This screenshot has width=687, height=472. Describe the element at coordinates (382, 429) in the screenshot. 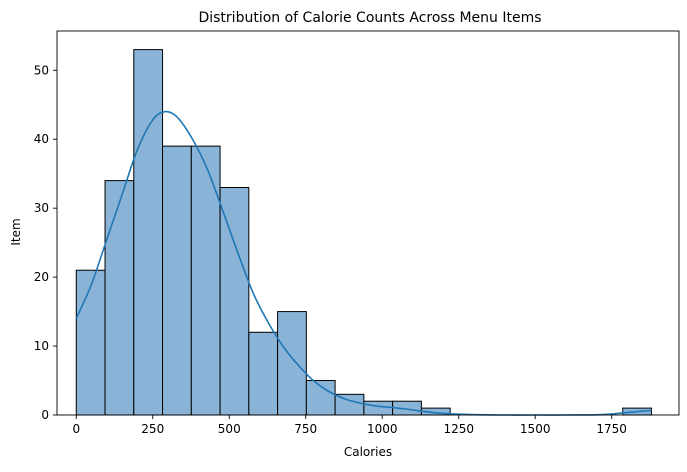

I see `x-tick-label: 1000` at that location.